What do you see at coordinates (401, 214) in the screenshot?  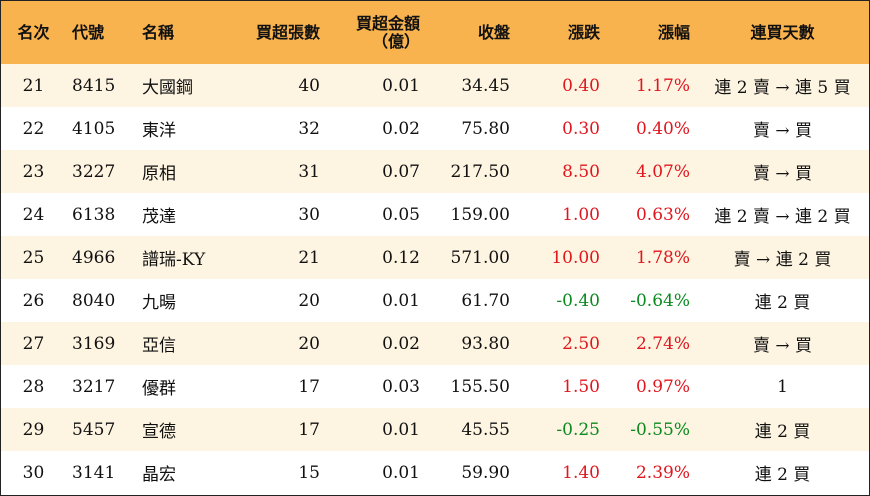 I see `cell-net-buy-amount: 0.05` at bounding box center [401, 214].